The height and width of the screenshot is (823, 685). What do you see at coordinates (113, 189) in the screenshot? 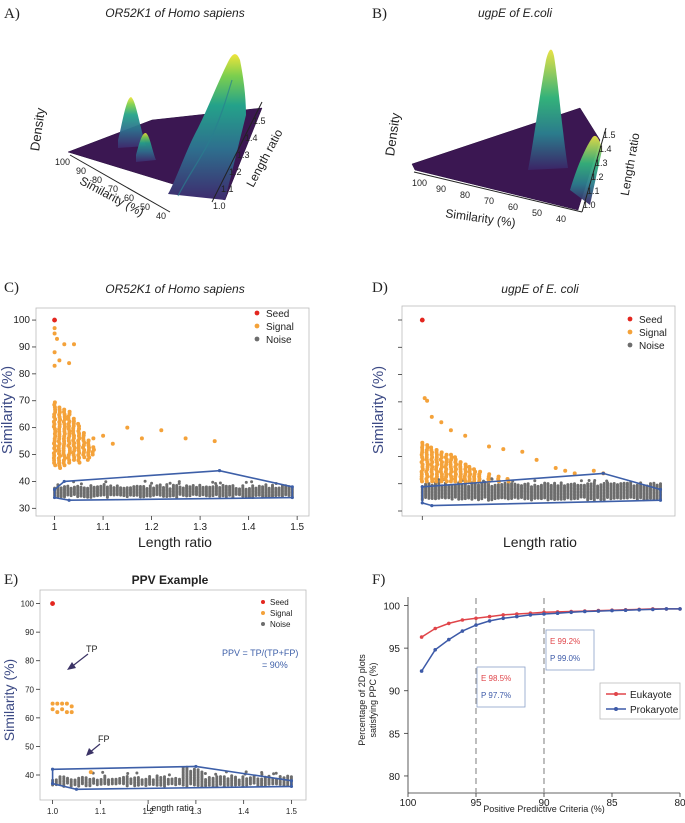
I see `tick: 70` at bounding box center [113, 189].